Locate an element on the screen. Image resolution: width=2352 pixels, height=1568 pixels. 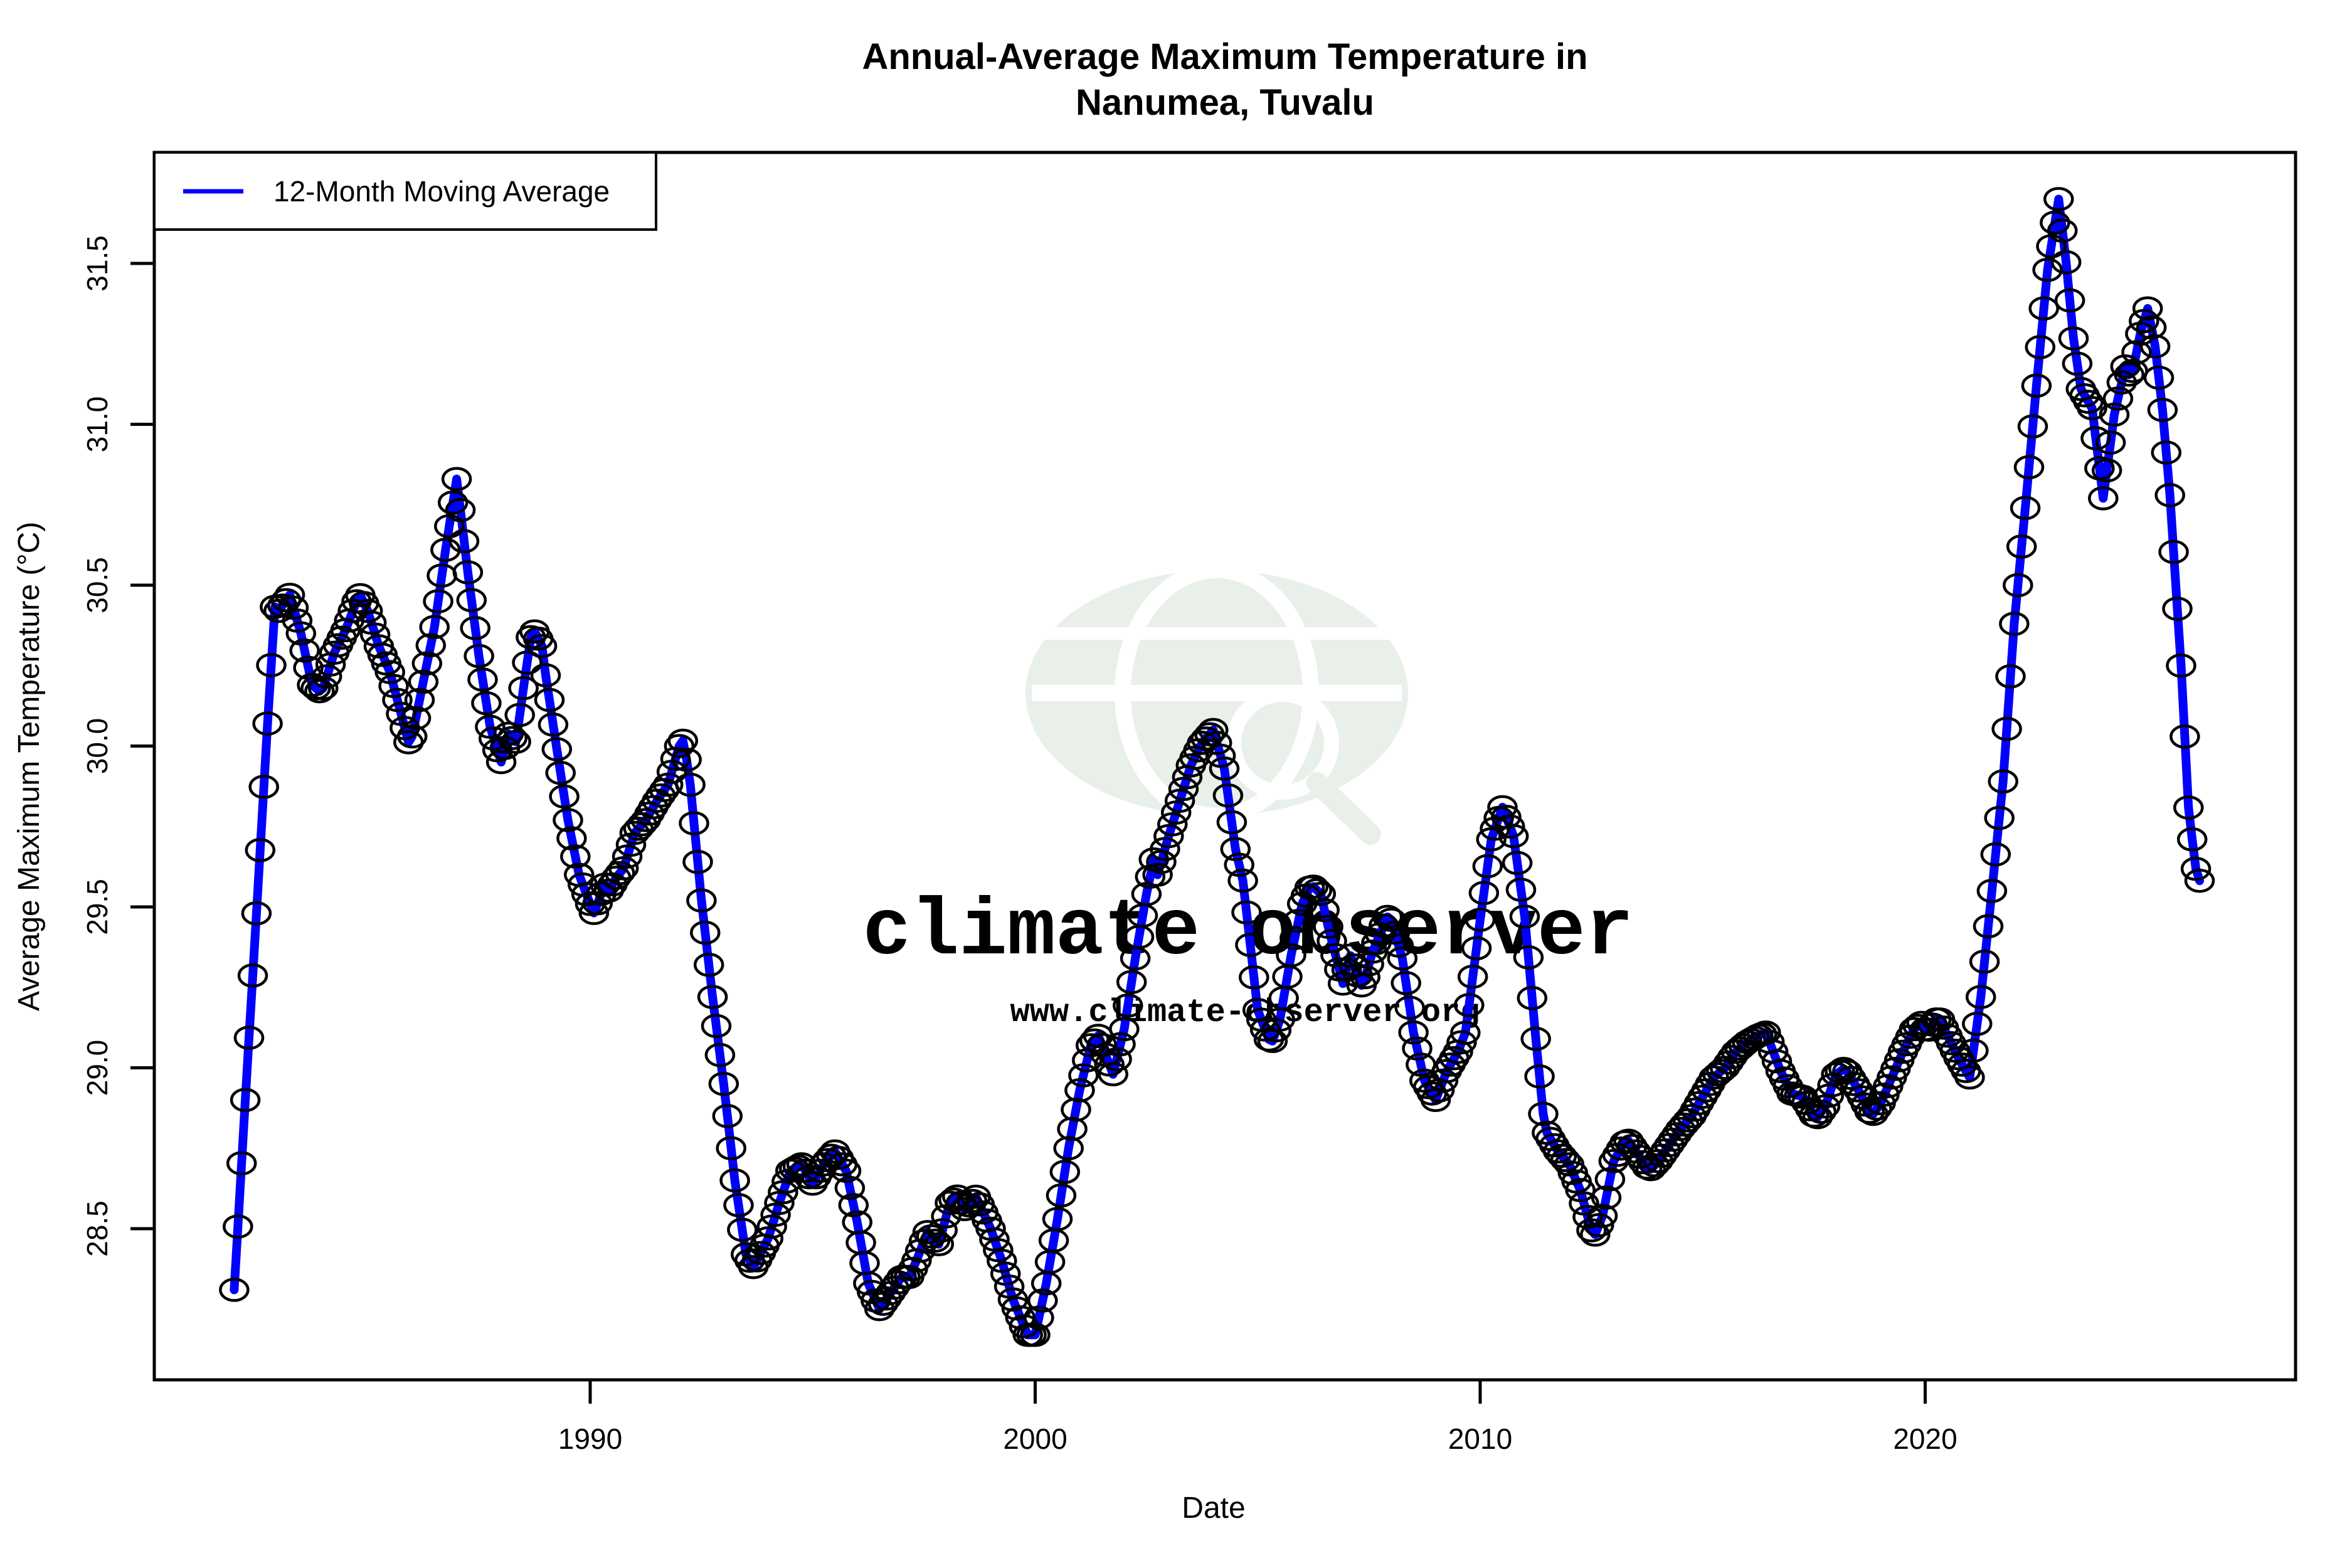
chart-title-line2: Nanumea, Tuvalu is located at coordinates (1225, 102).